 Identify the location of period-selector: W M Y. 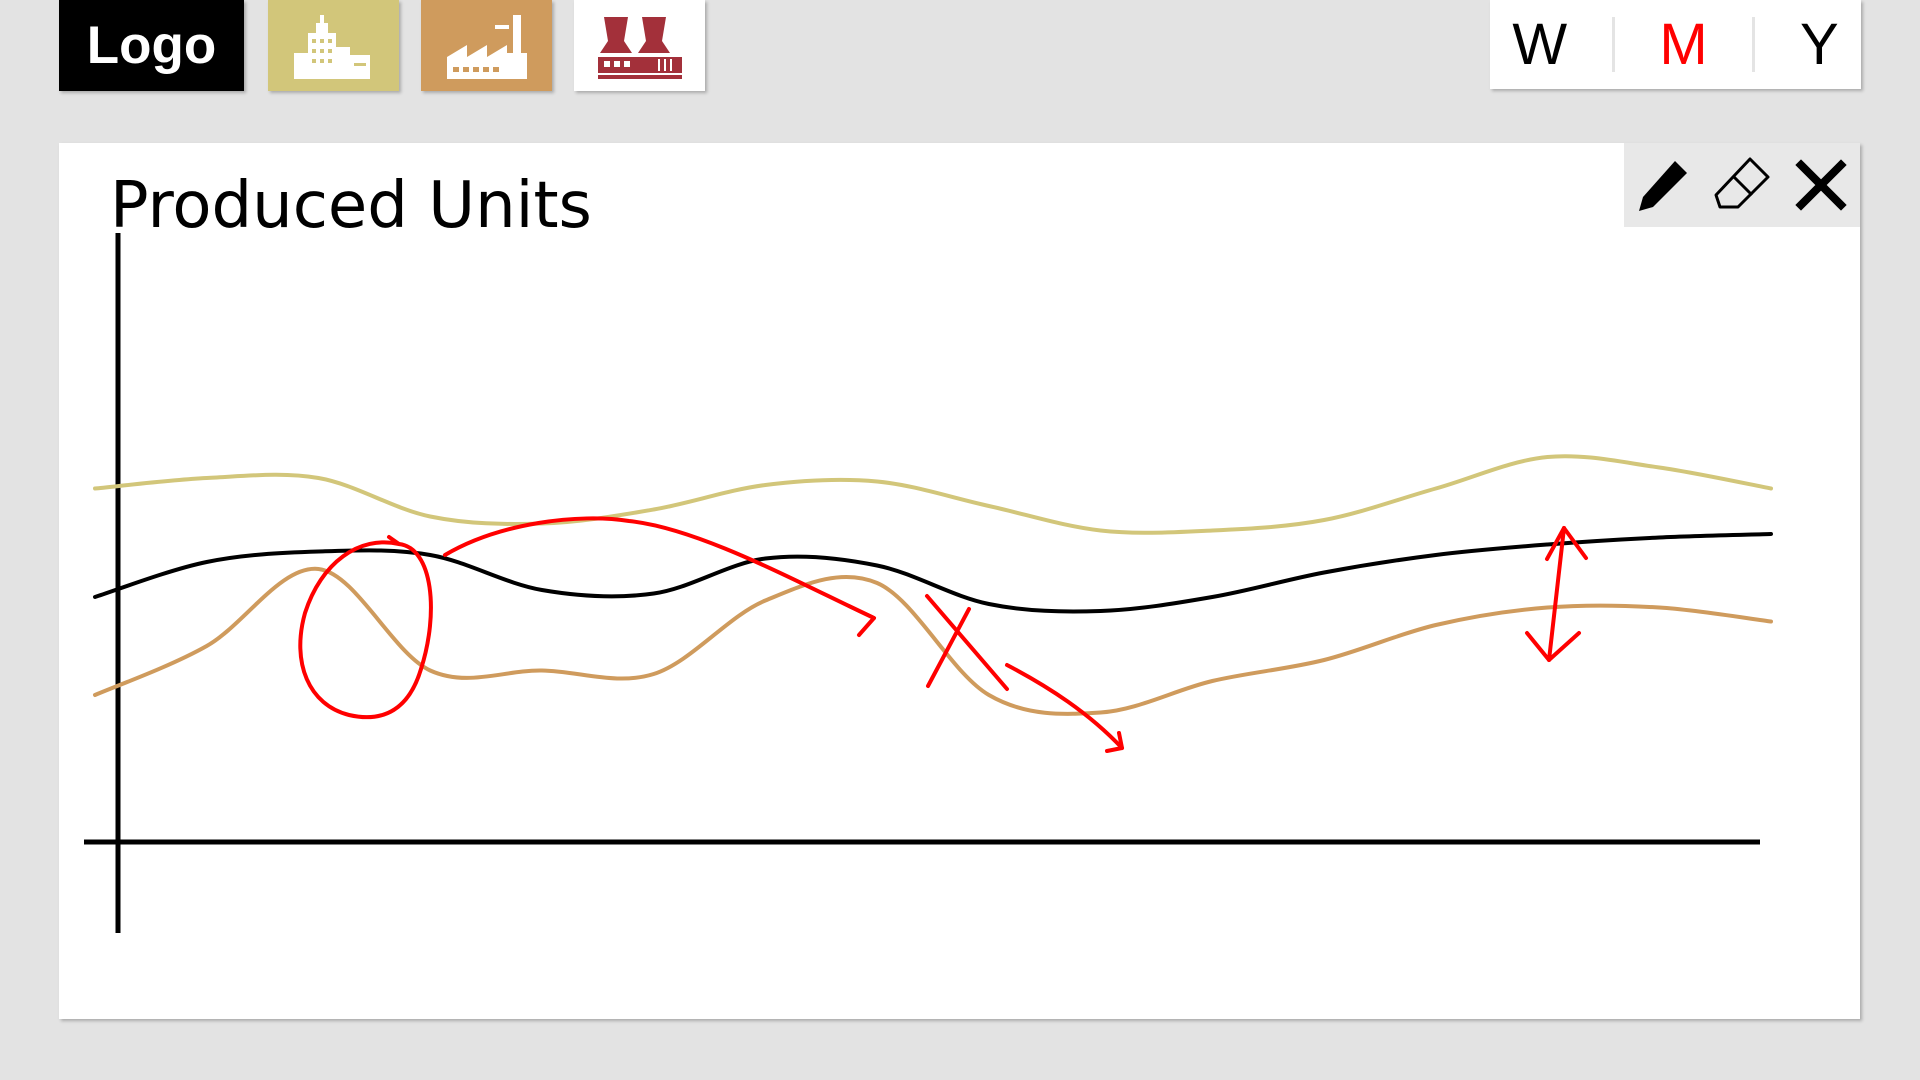
(1675, 44).